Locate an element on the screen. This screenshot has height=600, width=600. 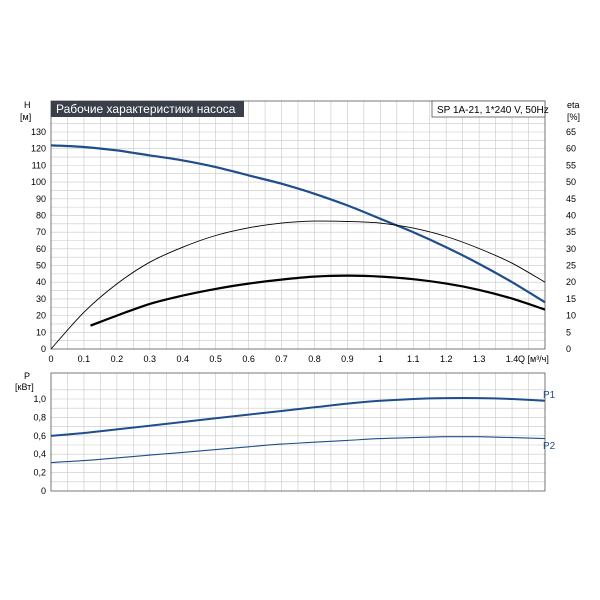
title-box is located at coordinates (147, 109).